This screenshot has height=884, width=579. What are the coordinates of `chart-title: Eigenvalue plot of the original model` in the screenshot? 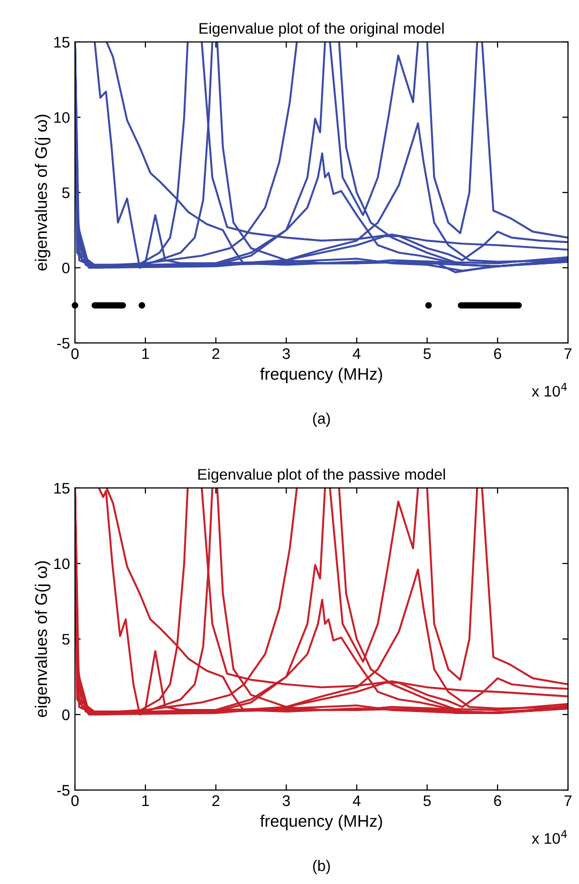 It's located at (322, 29).